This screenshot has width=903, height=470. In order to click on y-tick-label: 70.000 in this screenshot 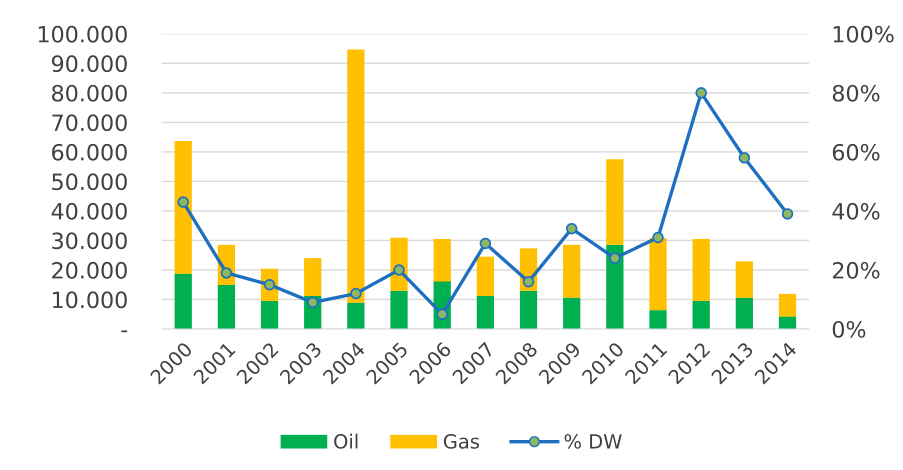, I will do `click(89, 123)`.